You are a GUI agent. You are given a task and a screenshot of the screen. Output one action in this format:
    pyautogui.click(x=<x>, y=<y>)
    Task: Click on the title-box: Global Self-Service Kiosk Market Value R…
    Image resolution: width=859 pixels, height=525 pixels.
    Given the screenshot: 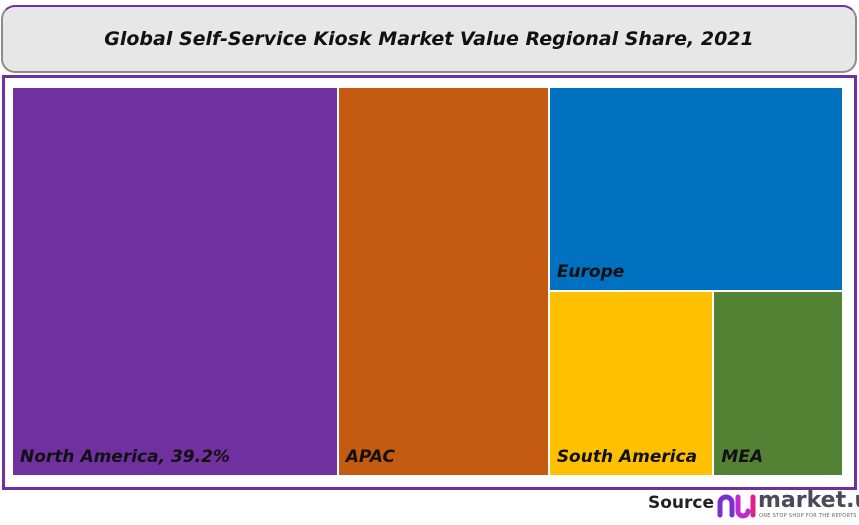 What is the action you would take?
    pyautogui.click(x=429, y=39)
    